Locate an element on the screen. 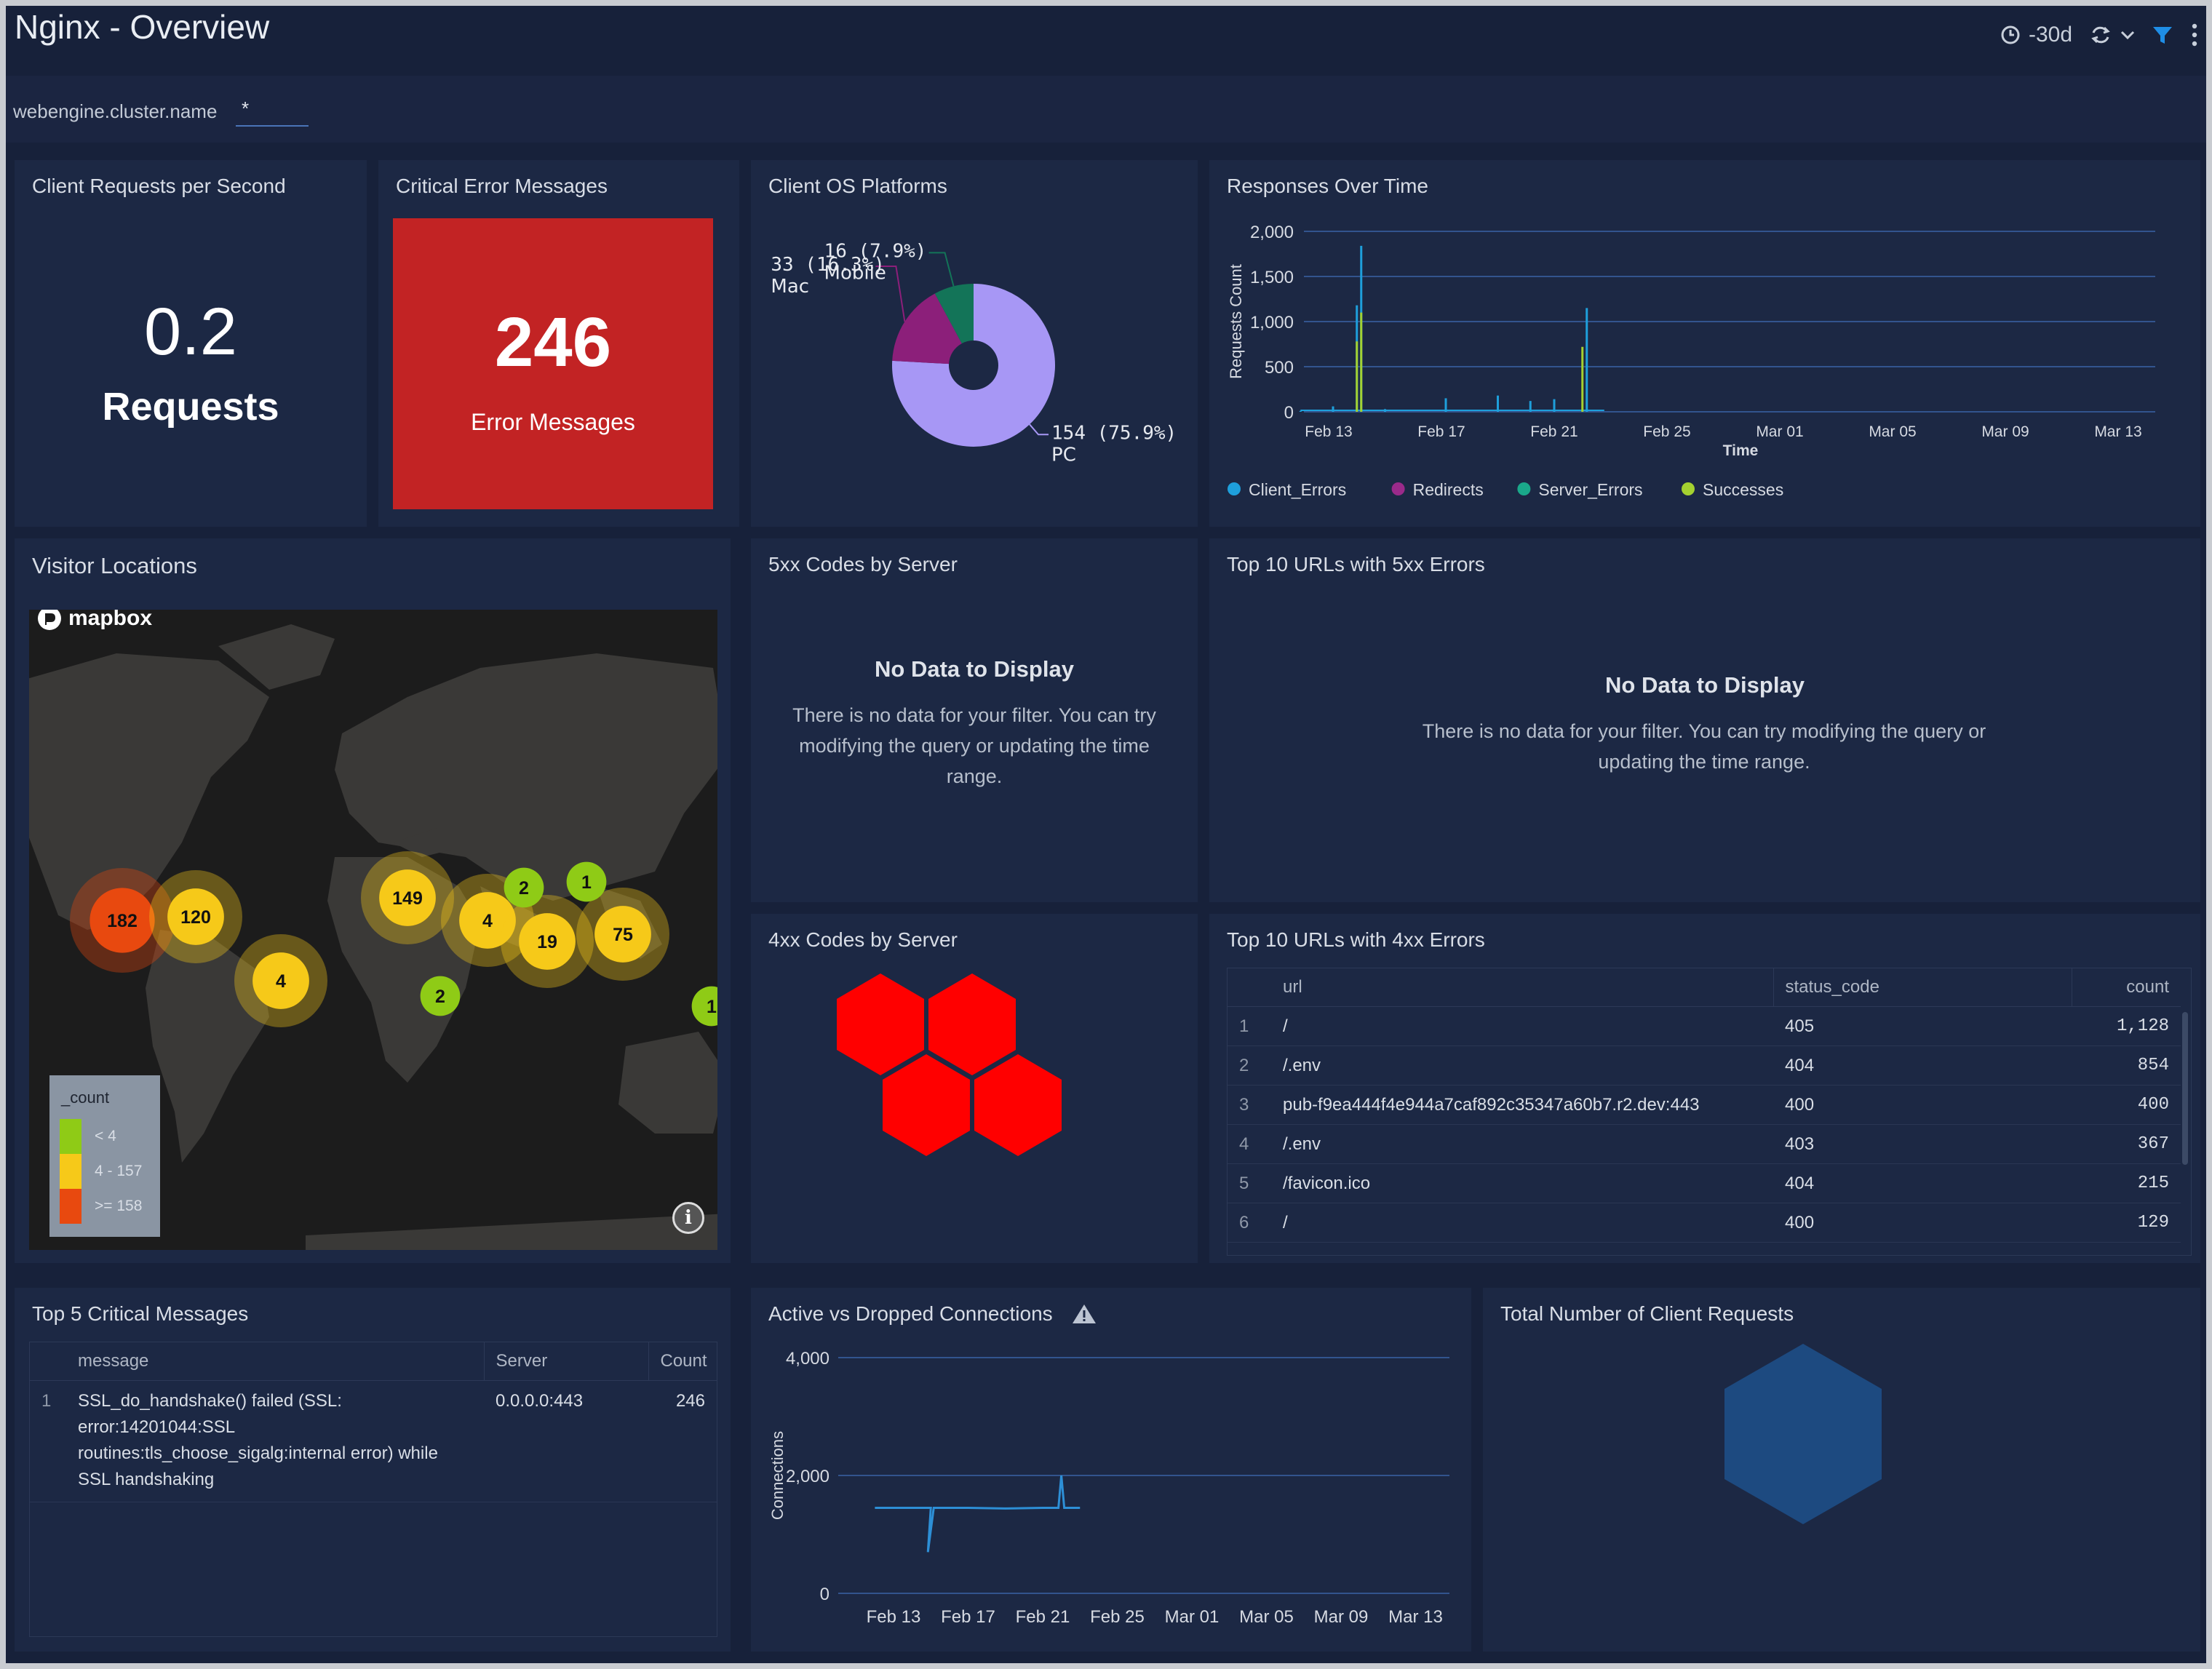 The image size is (2212, 1669). filter-label: webengine.cluster.name is located at coordinates (115, 111).